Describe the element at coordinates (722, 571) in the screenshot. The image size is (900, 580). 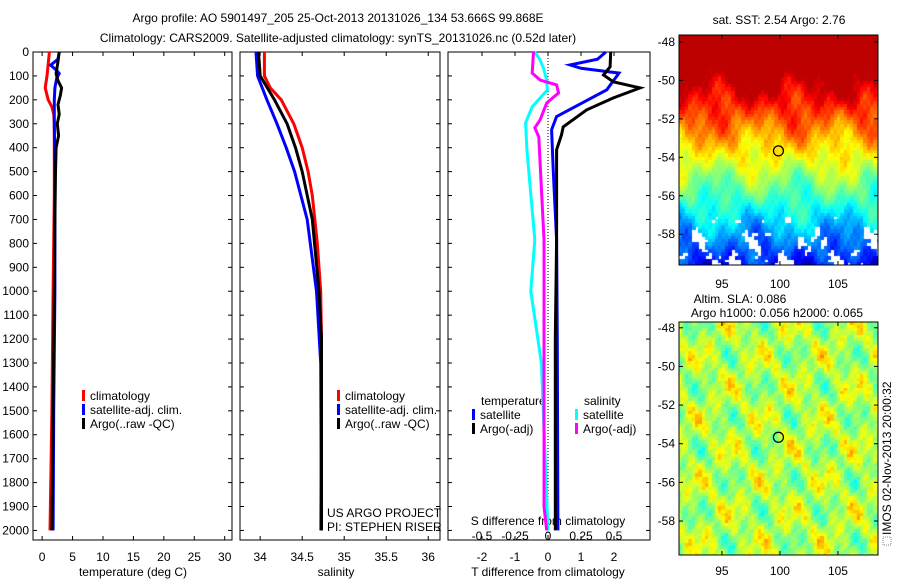
I see `sla_map-lon-label: 95` at that location.